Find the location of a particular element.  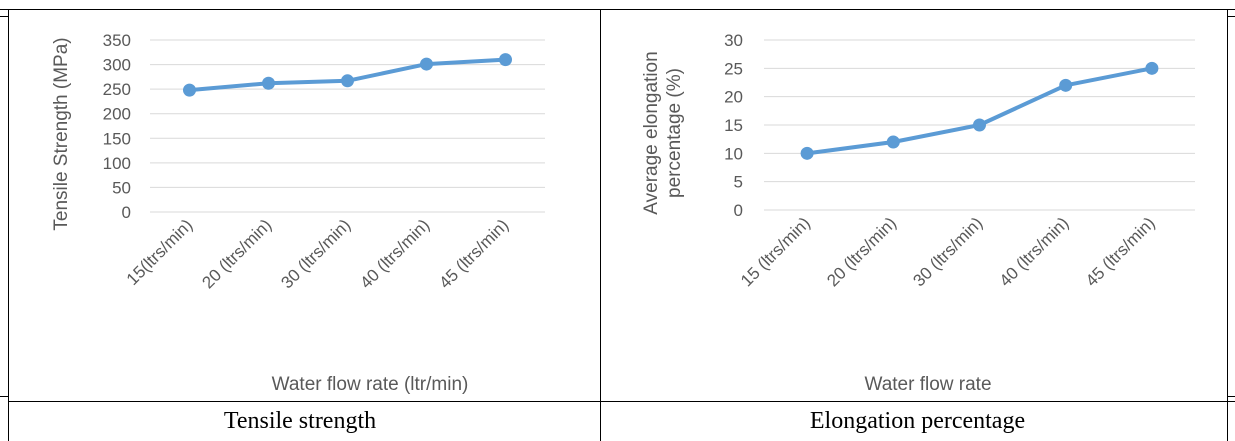

y-tick-label: 20 is located at coordinates (733, 97).